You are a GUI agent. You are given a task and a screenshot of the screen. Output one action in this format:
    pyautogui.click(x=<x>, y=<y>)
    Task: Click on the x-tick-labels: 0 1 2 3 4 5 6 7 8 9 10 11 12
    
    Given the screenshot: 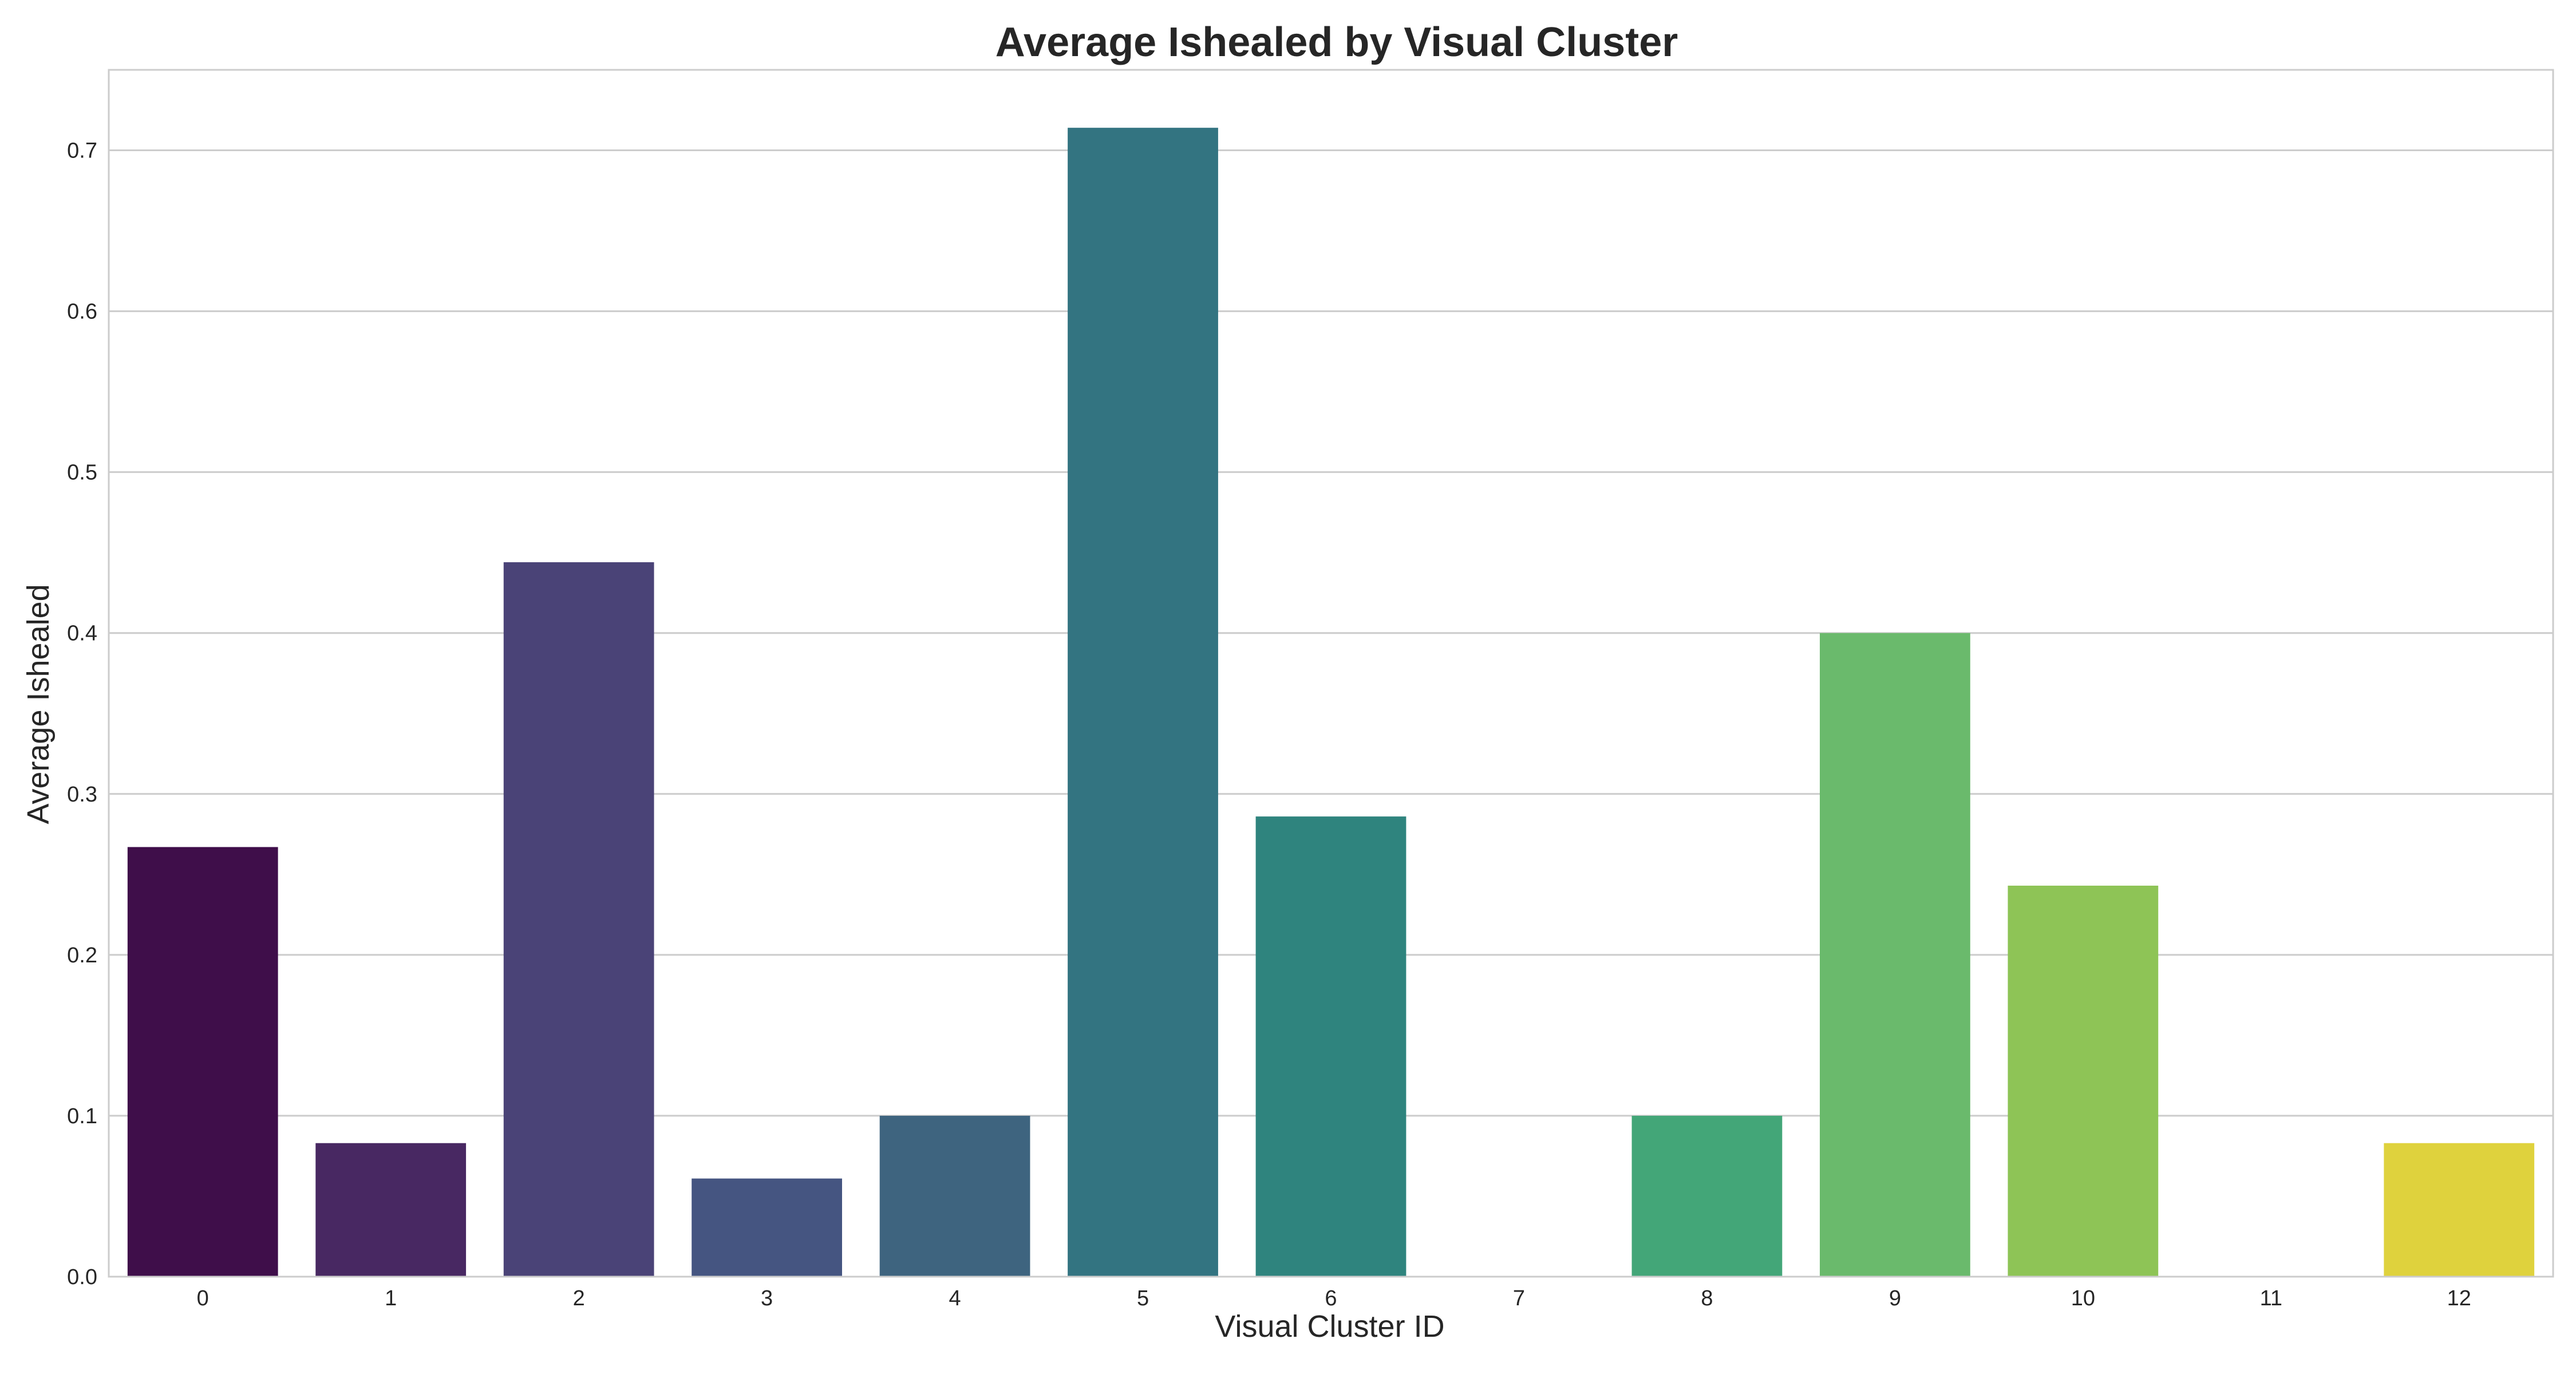 What is the action you would take?
    pyautogui.click(x=1334, y=1298)
    